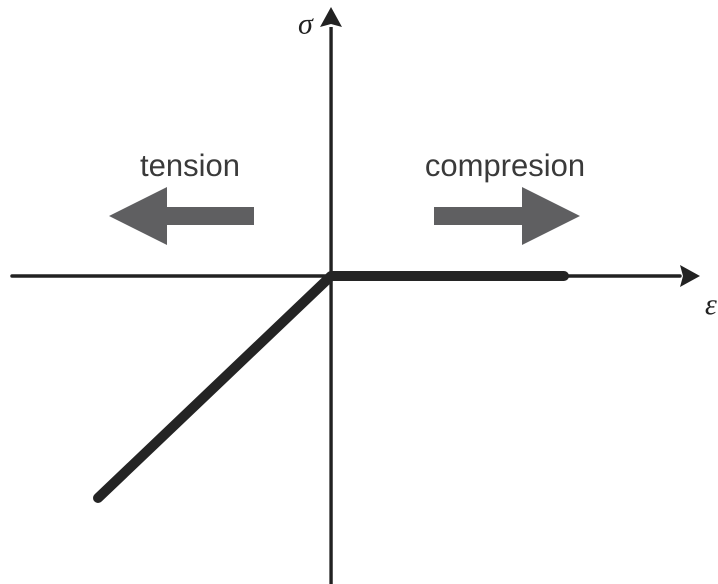  I want to click on text: σ, so click(306, 26).